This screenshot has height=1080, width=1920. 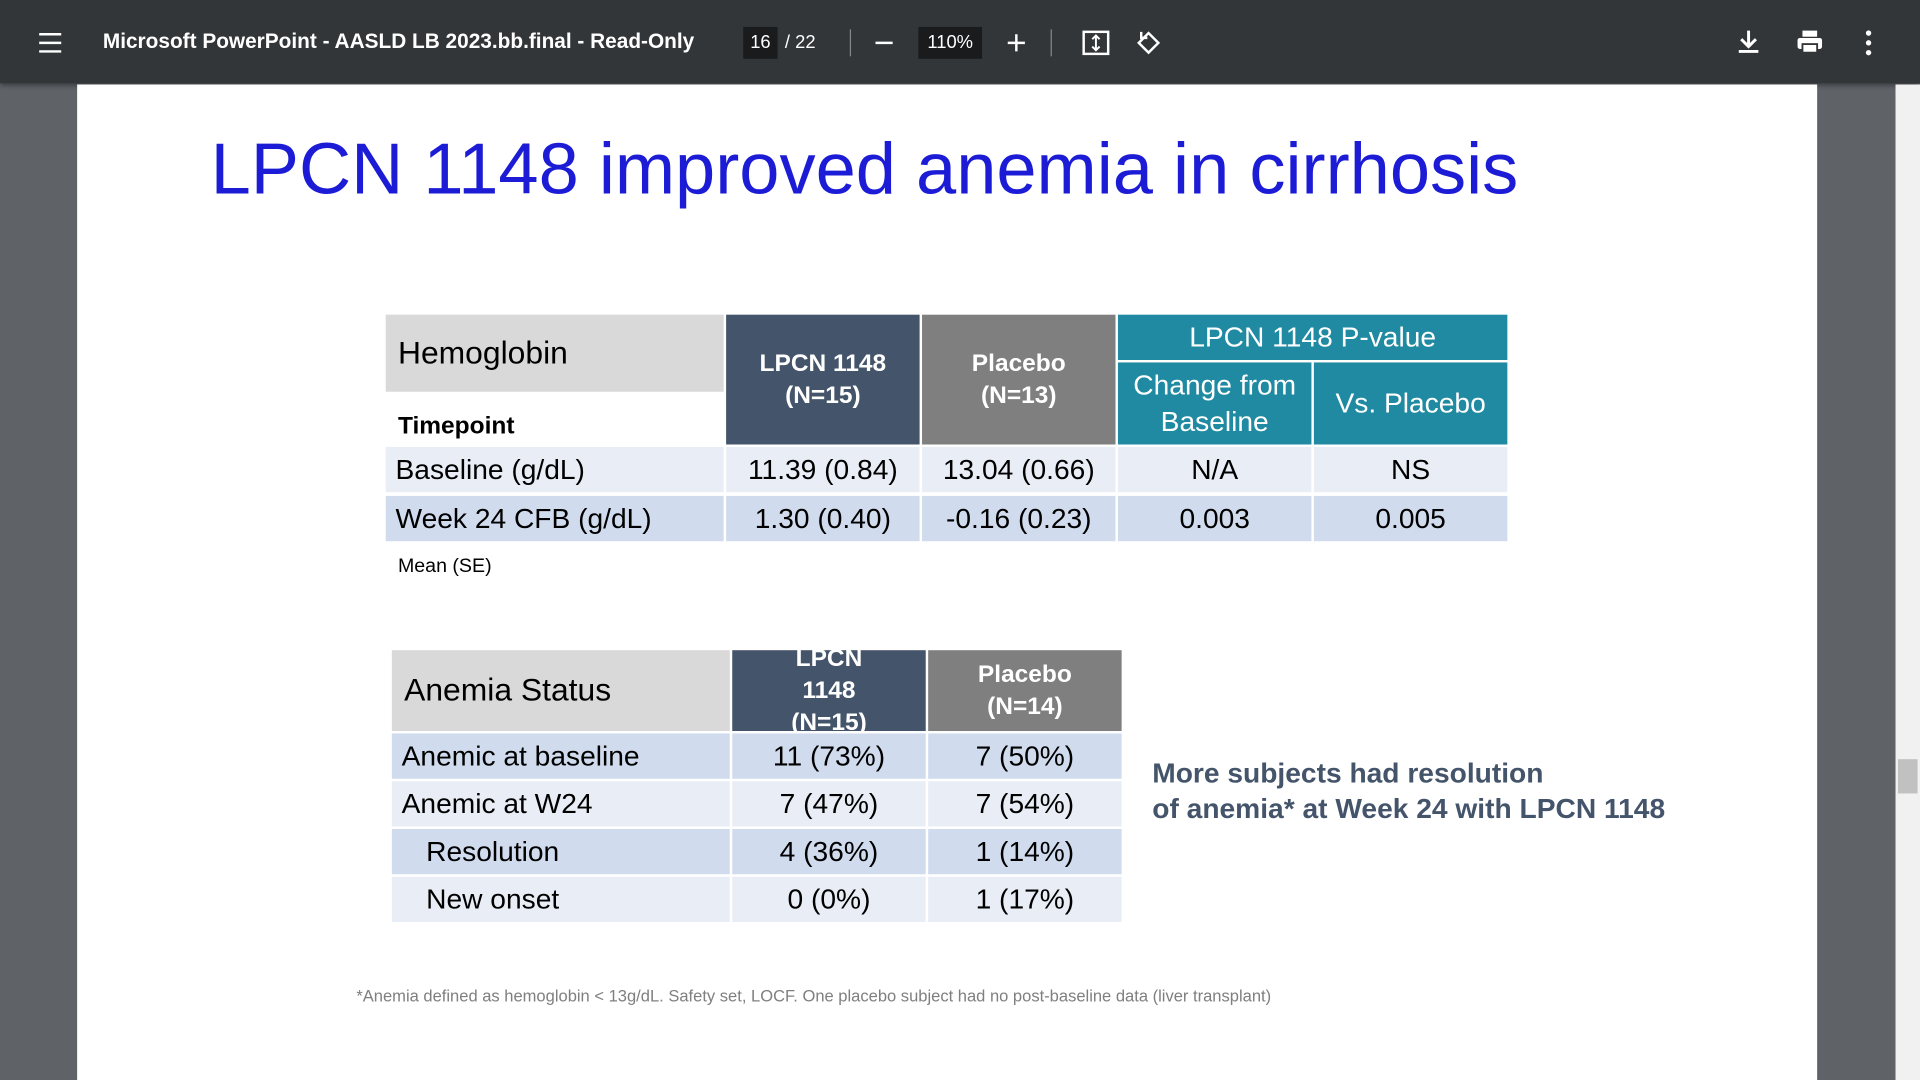 I want to click on table-cell: 7 (54%), so click(x=1025, y=804).